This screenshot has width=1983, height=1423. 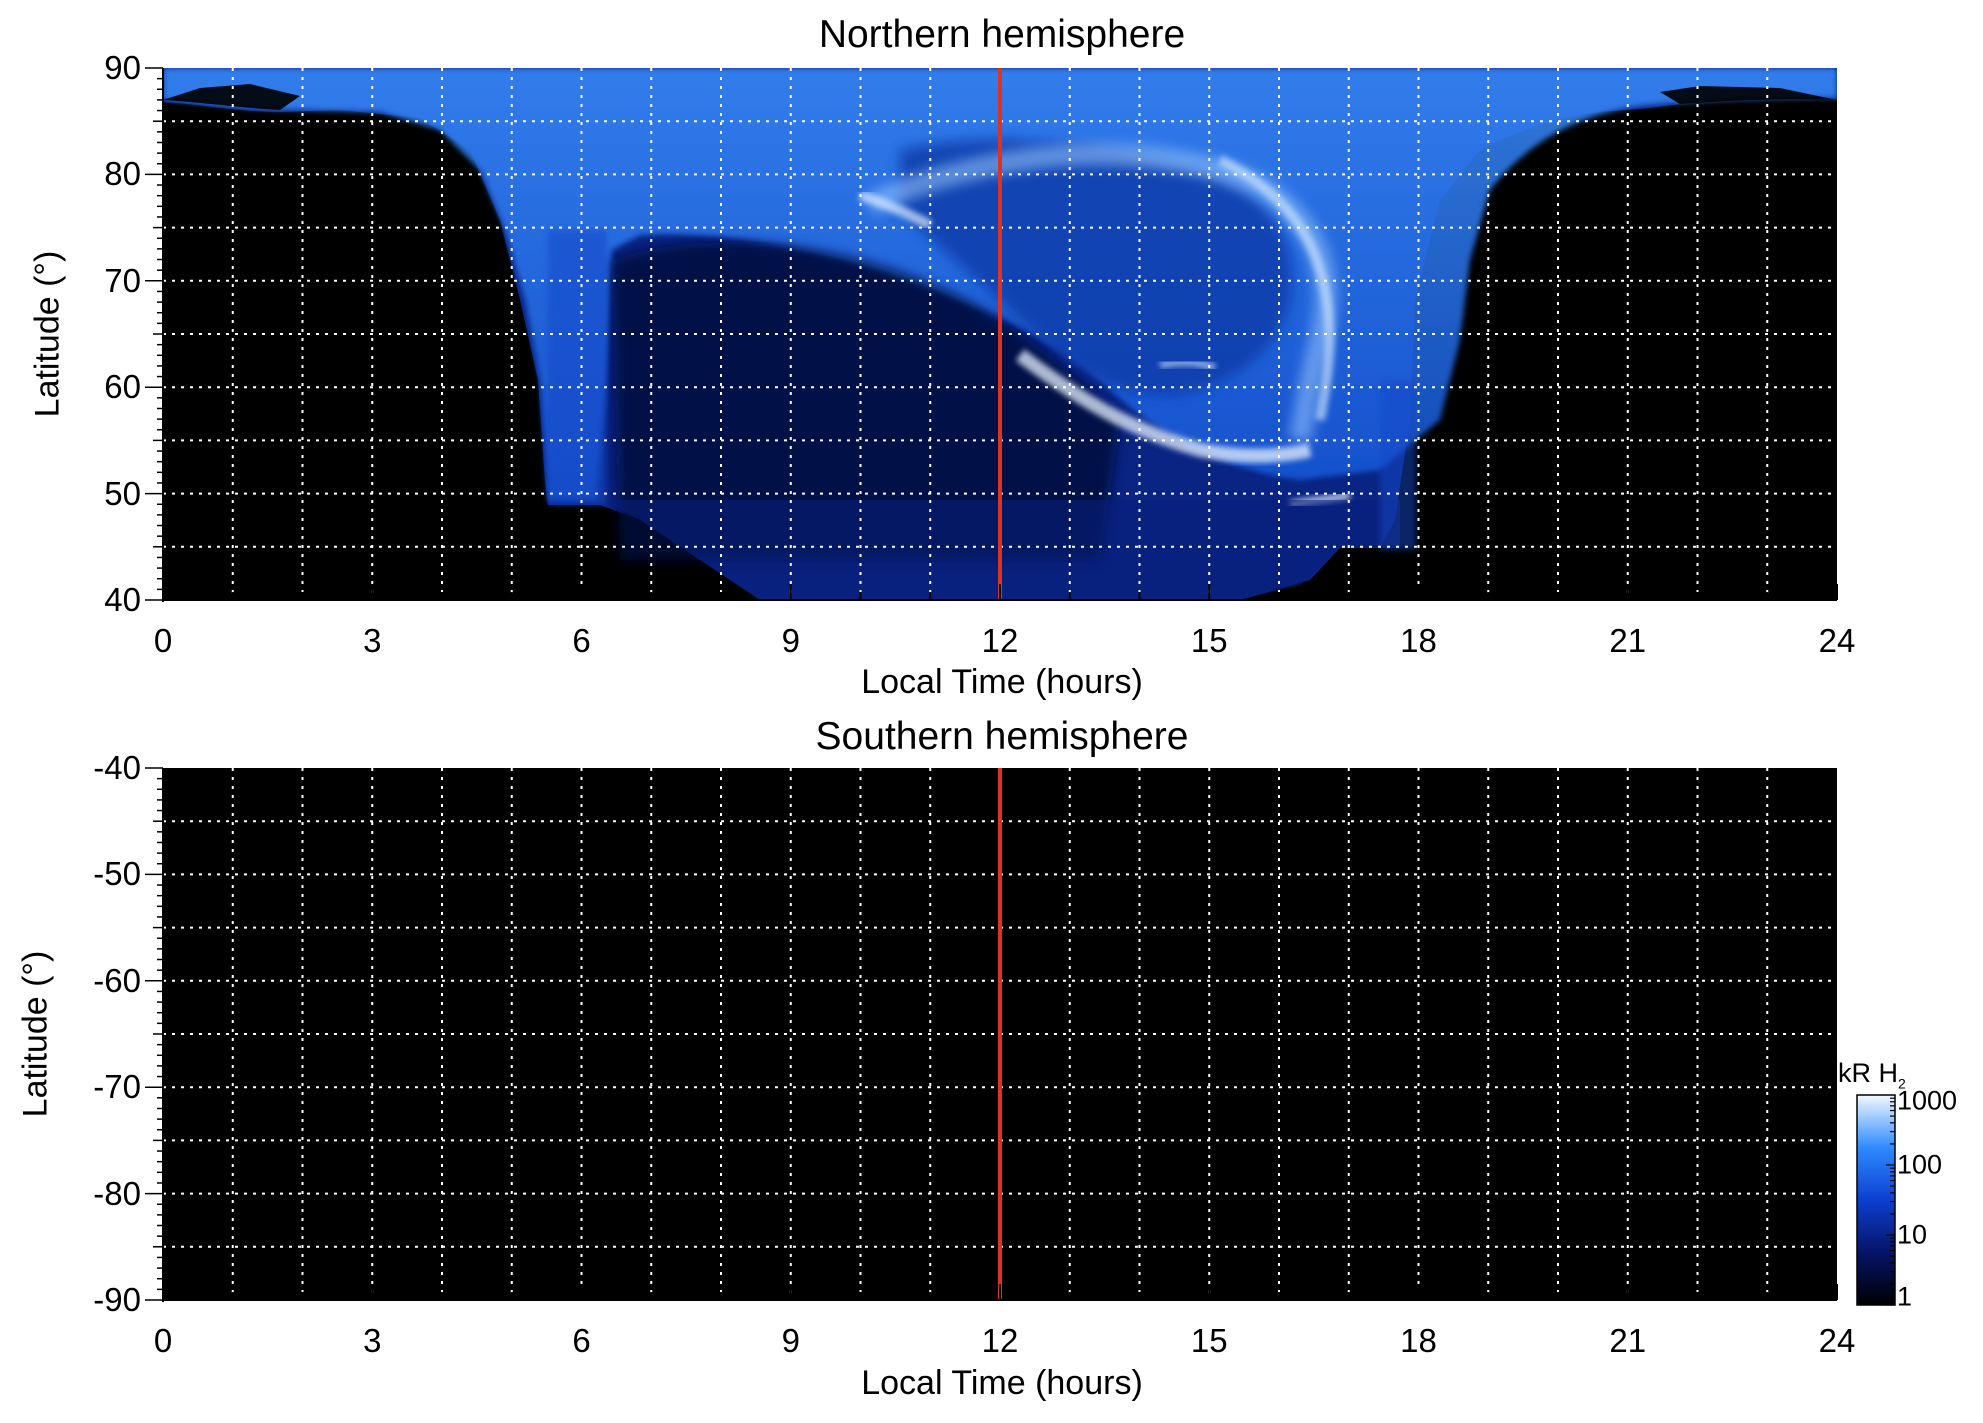 What do you see at coordinates (117, 980) in the screenshot?
I see `south-y-tick-label: -60` at bounding box center [117, 980].